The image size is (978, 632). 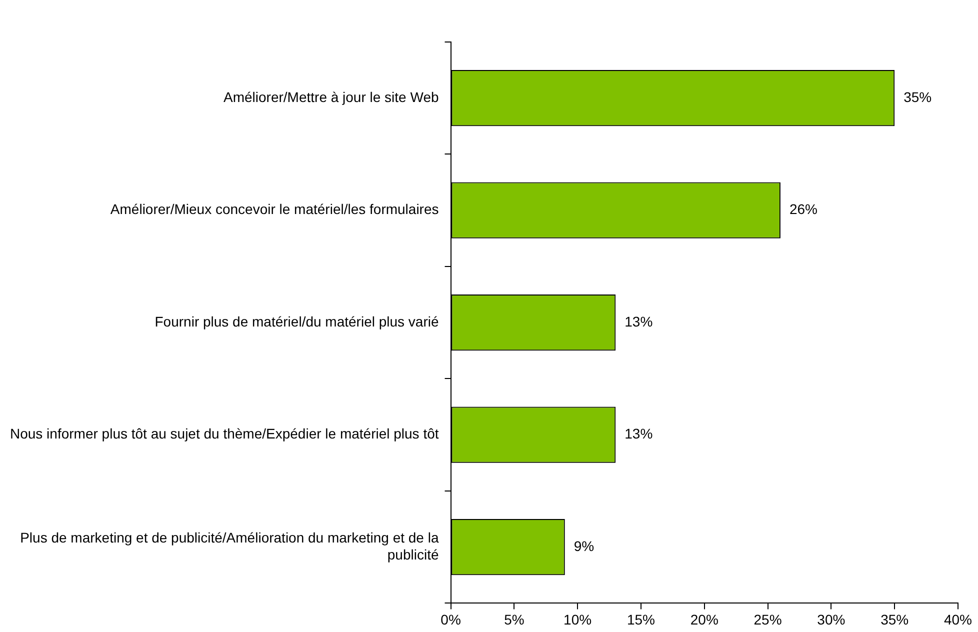 I want to click on y-tick-label: Plus de marketing et de publicité/Amélioration du marketing et de la publicité, so click(x=229, y=546).